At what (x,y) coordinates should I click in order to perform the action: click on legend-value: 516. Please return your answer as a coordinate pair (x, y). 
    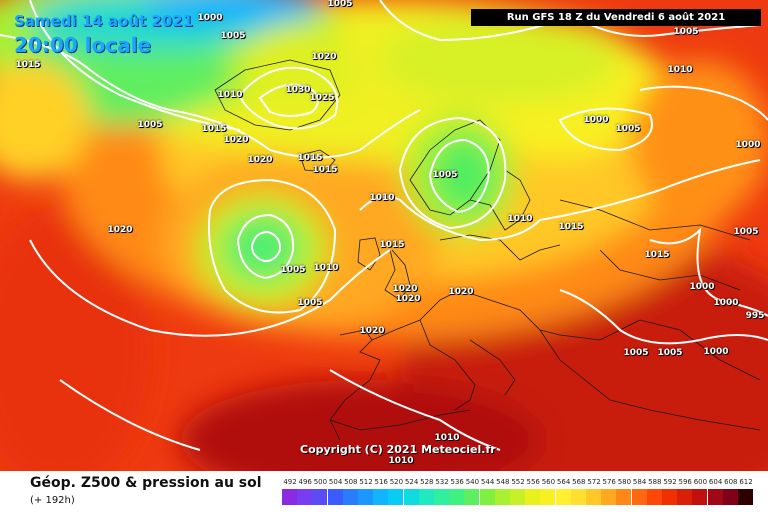
    Looking at the image, I should click on (381, 482).